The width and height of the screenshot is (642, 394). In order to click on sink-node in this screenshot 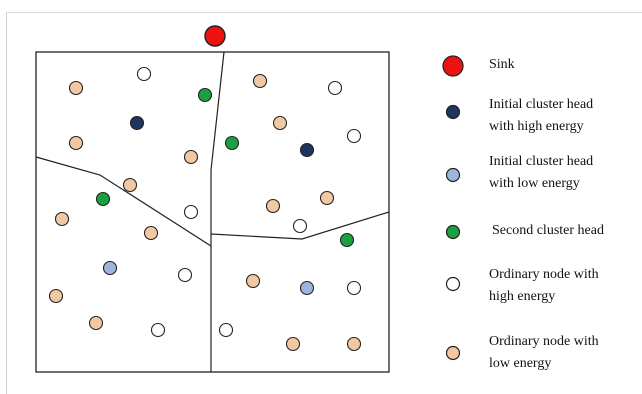, I will do `click(215, 36)`.